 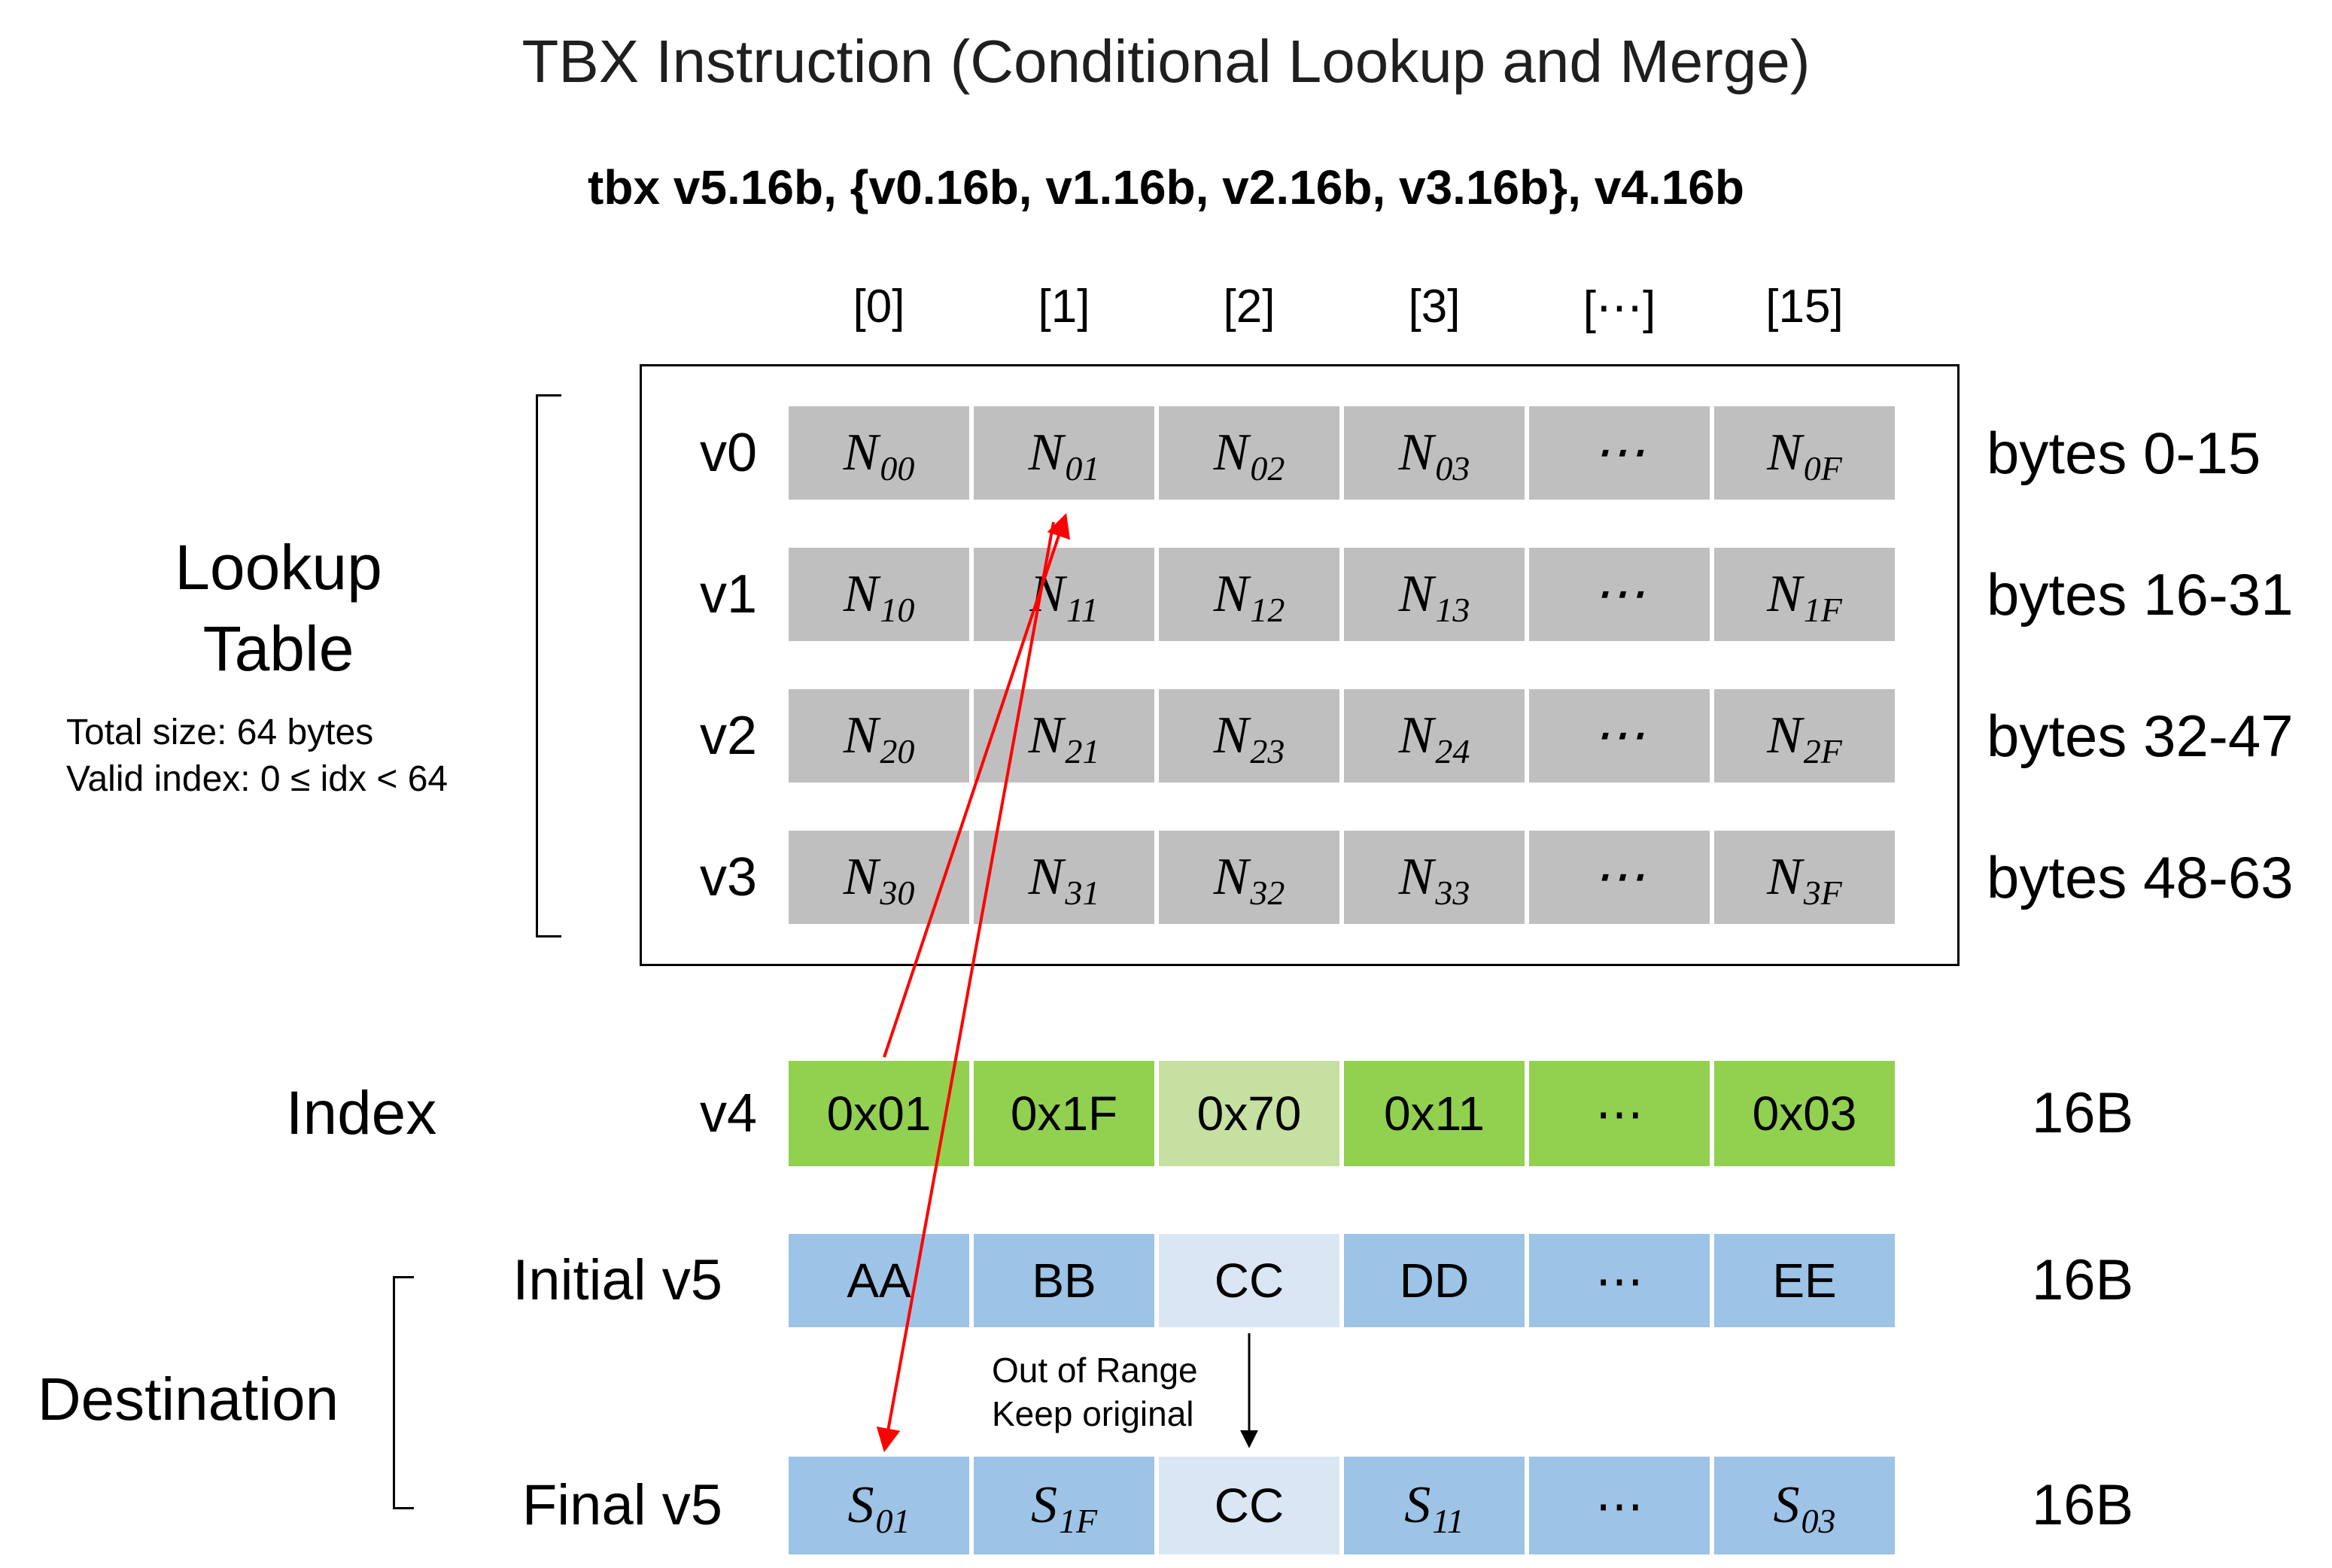 I want to click on initial-cell: EE, so click(x=1804, y=1280).